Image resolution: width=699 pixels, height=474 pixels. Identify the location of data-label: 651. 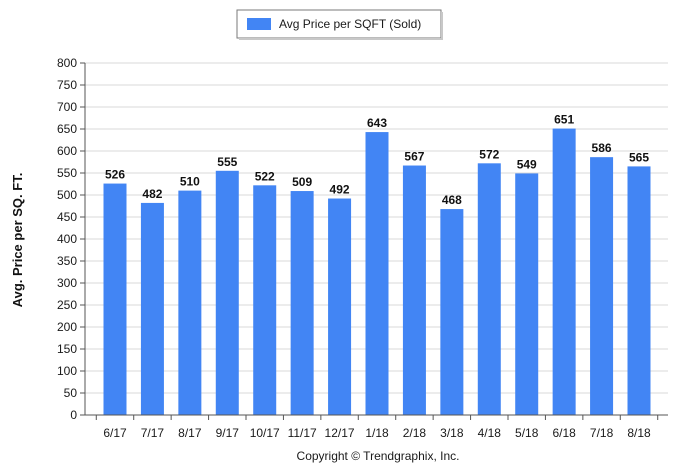
(564, 120).